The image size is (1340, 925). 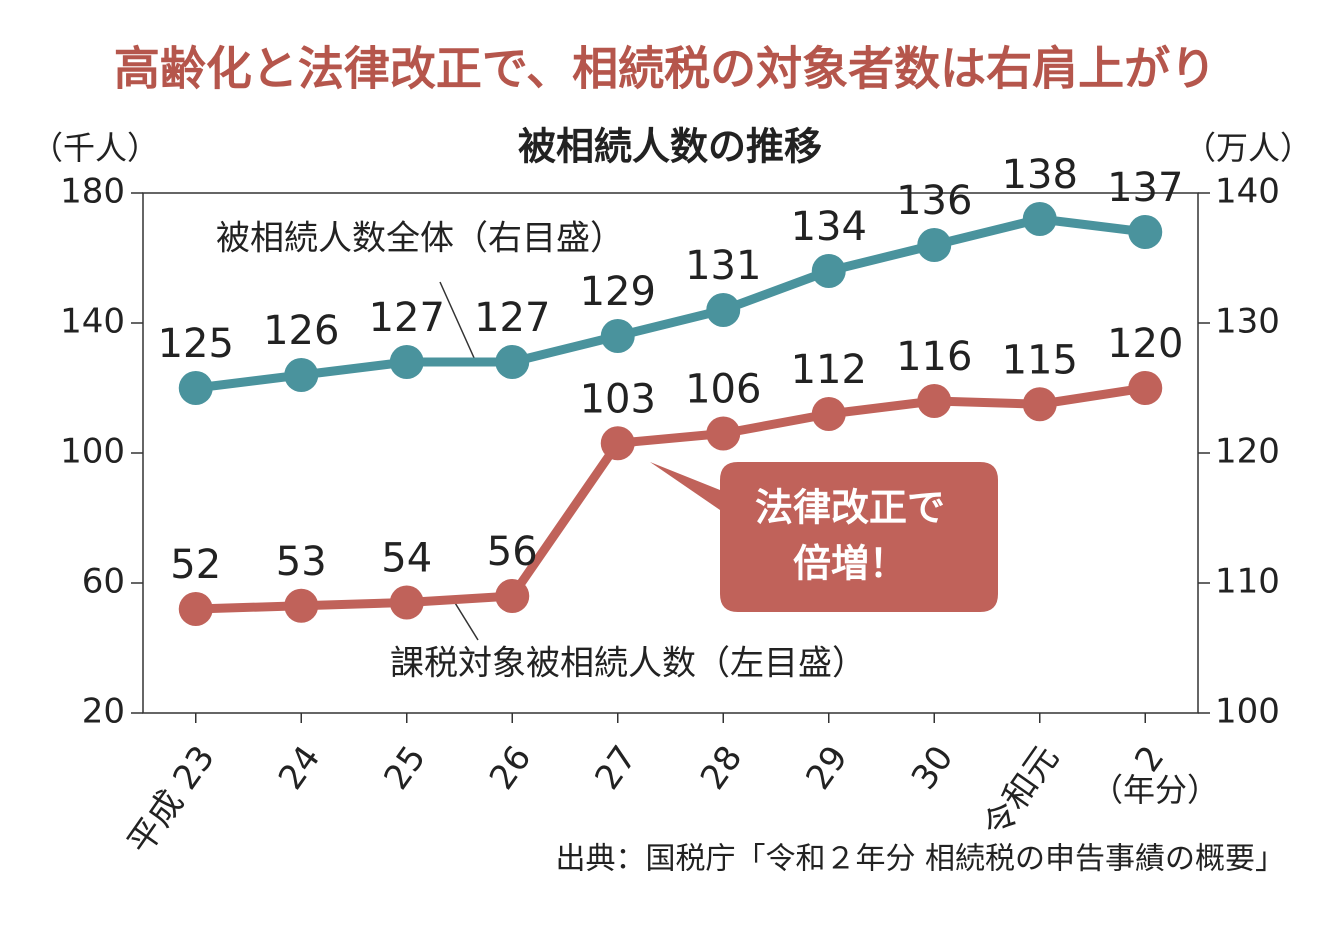 What do you see at coordinates (850, 564) in the screenshot?
I see `callout-text: 倍増！` at bounding box center [850, 564].